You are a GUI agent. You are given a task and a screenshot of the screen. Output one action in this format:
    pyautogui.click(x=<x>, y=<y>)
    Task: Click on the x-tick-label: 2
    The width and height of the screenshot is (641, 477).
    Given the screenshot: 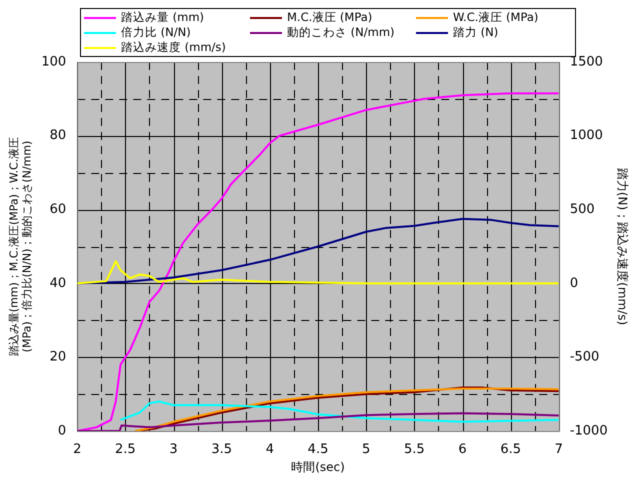 What is the action you would take?
    pyautogui.click(x=77, y=450)
    